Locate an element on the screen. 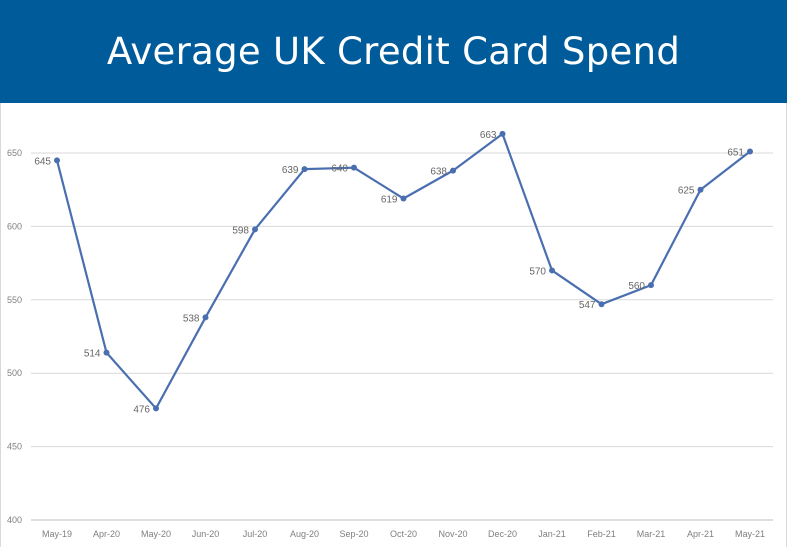 The height and width of the screenshot is (547, 787). data-label: 476 is located at coordinates (141, 409).